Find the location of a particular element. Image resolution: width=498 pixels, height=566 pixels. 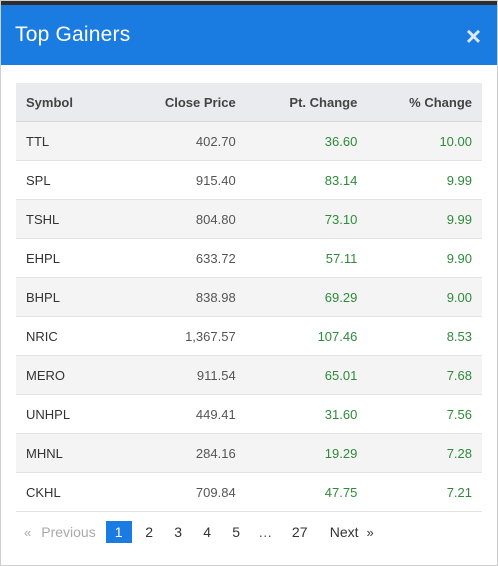

cell-pct-change: 8.53 is located at coordinates (459, 336).